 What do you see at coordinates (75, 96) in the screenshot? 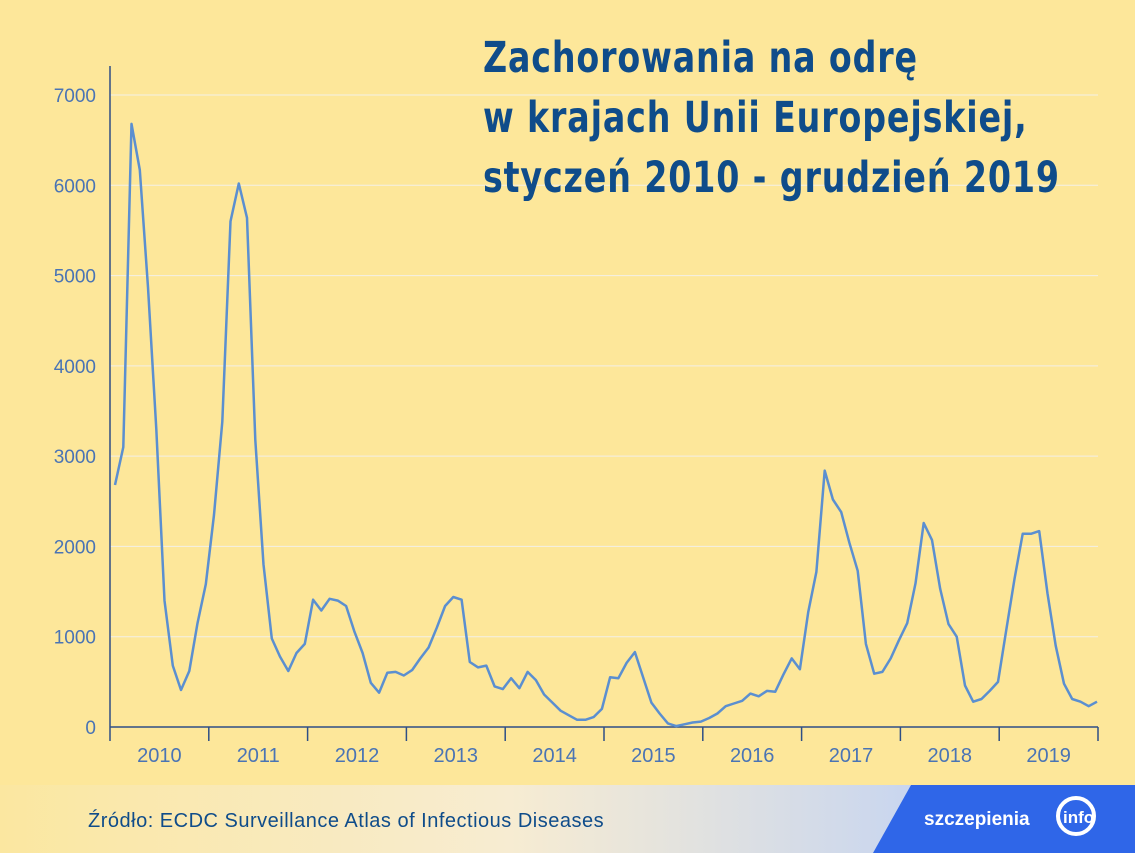
I see `y-tick-label: 7000` at bounding box center [75, 96].